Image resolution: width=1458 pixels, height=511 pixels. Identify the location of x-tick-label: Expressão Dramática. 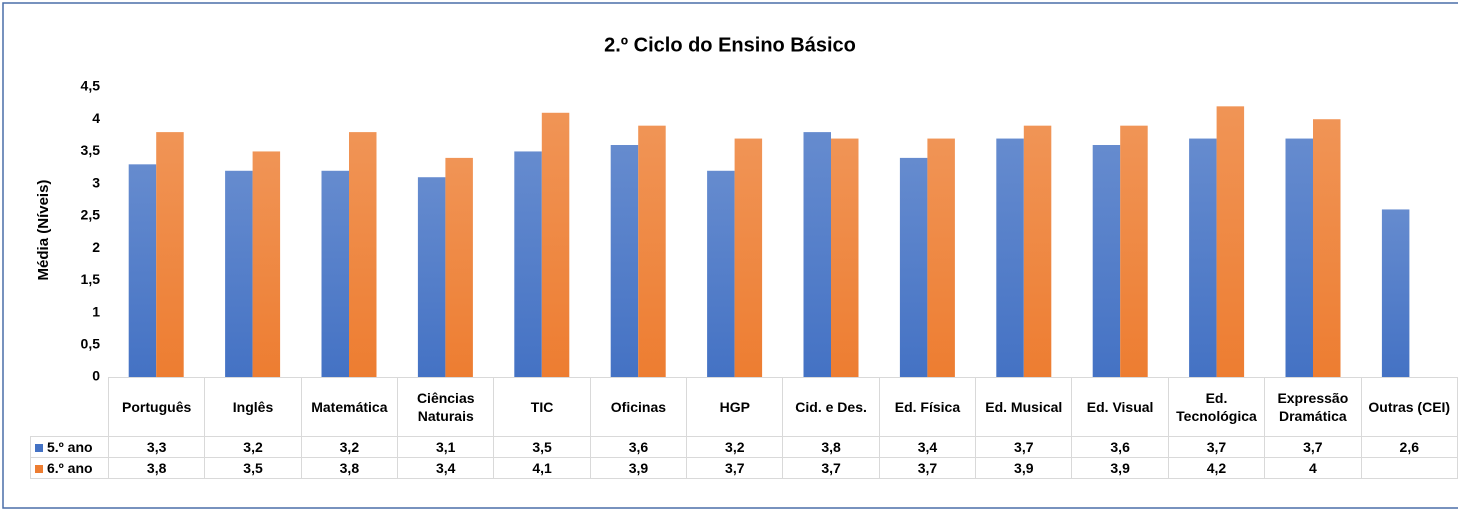
(1313, 407).